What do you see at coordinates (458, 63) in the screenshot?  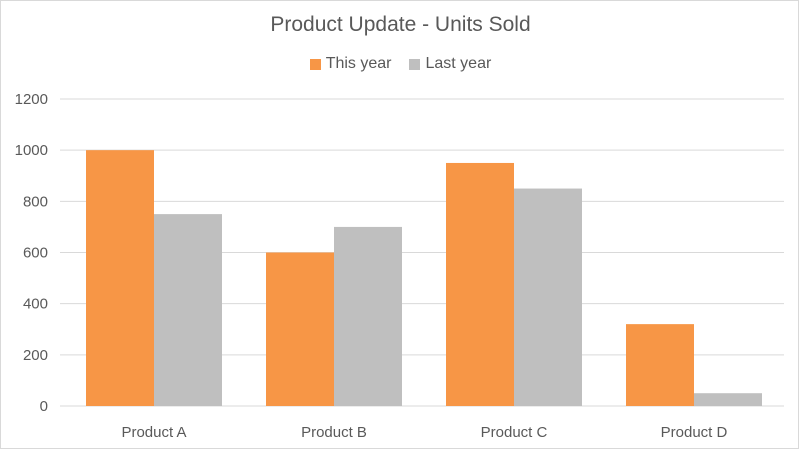 I see `legend-label: Last year` at bounding box center [458, 63].